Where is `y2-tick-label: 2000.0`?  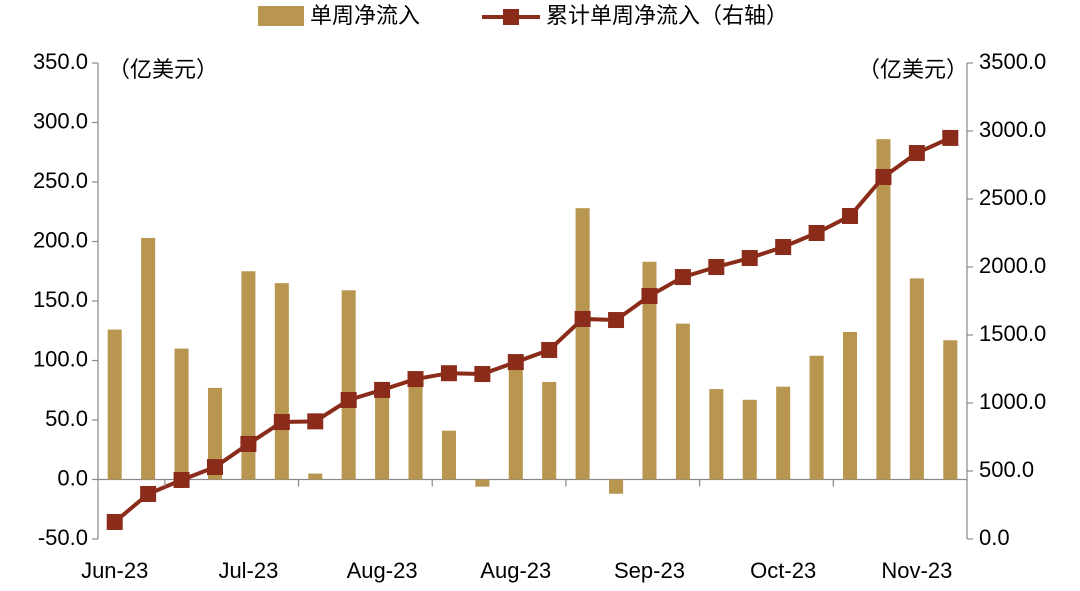 y2-tick-label: 2000.0 is located at coordinates (1012, 265).